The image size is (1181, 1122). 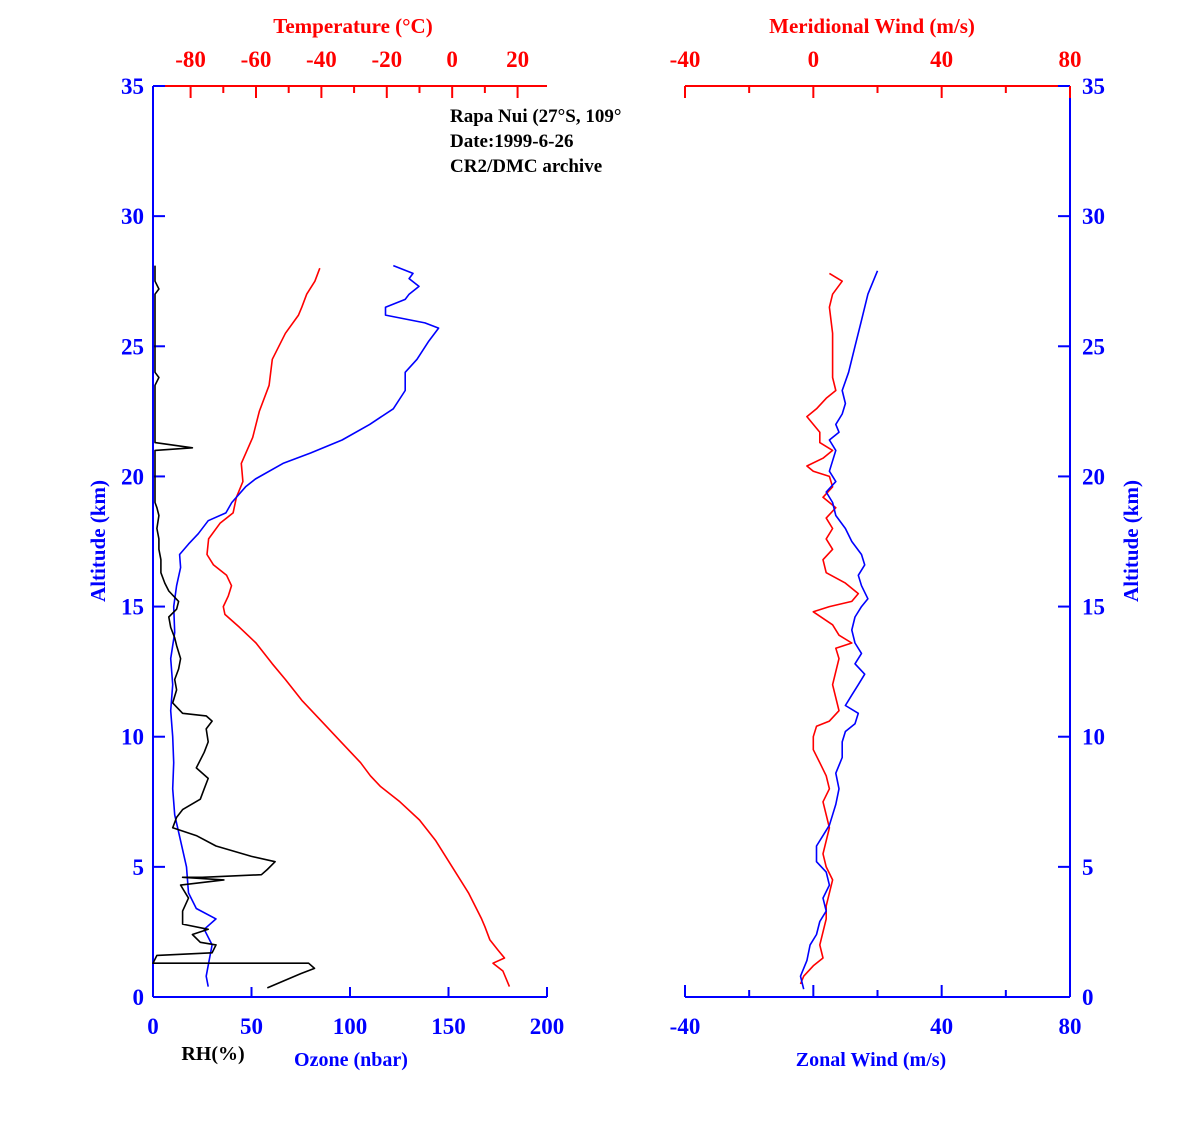 What do you see at coordinates (386, 59) in the screenshot?
I see `temperature-tick-label: -20` at bounding box center [386, 59].